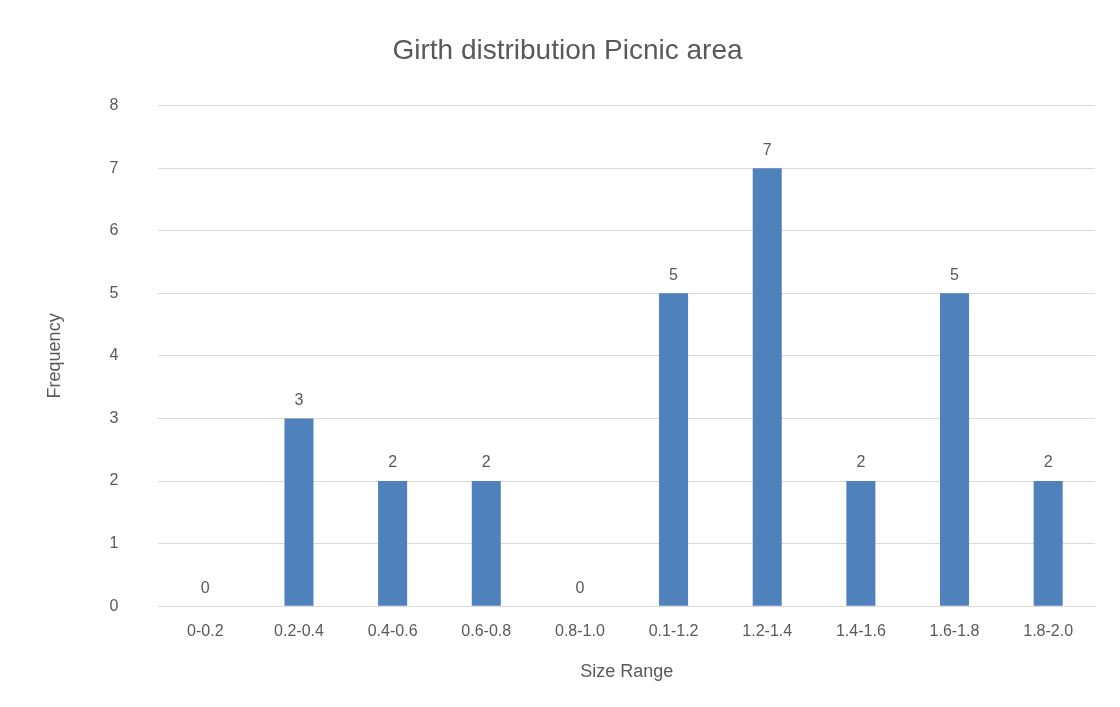 This screenshot has width=1120, height=707. What do you see at coordinates (114, 230) in the screenshot?
I see `y-tick-label: 6` at bounding box center [114, 230].